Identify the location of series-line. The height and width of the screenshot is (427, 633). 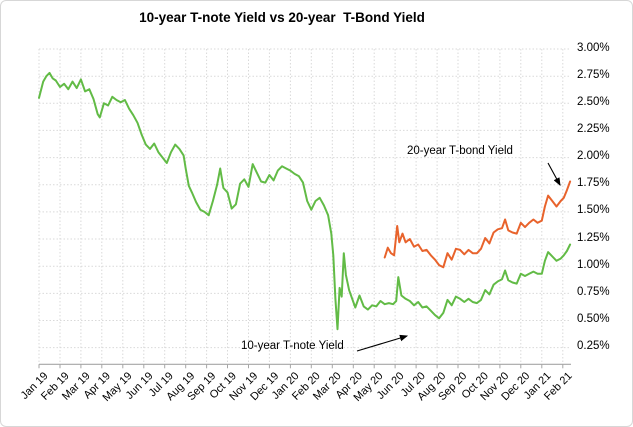
(477, 224).